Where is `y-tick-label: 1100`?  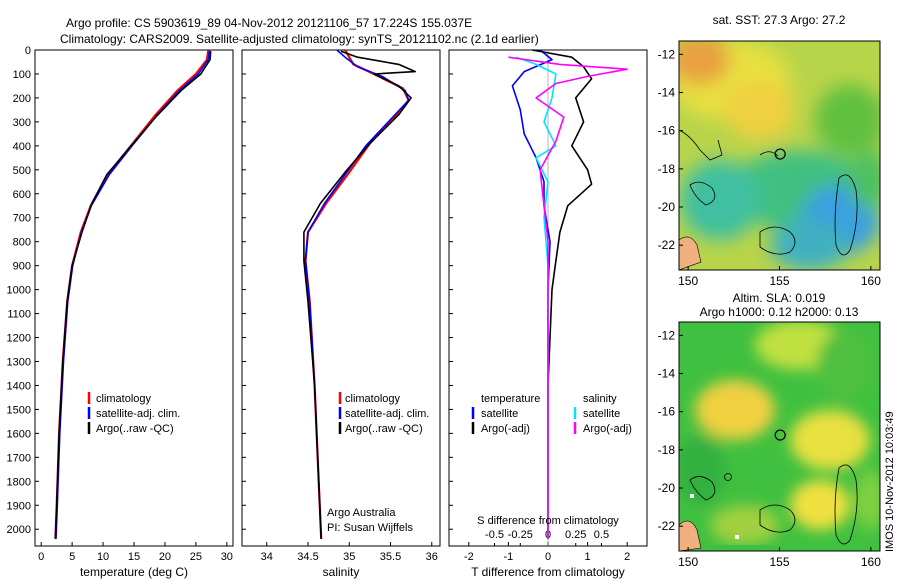
y-tick-label: 1100 is located at coordinates (19, 315).